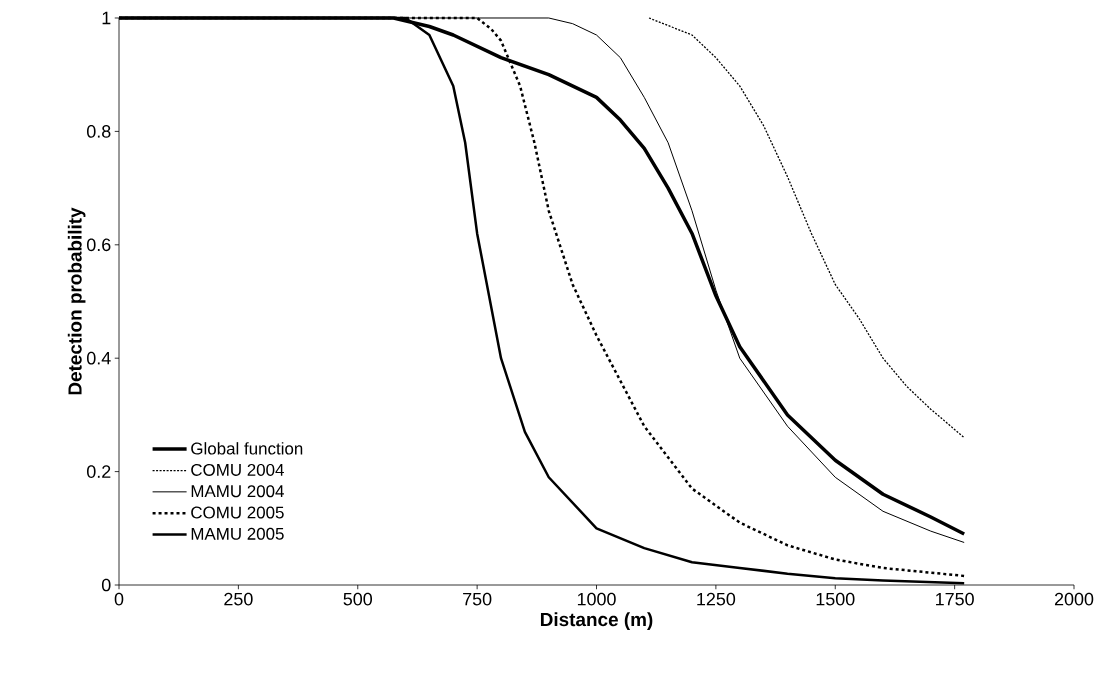 This screenshot has height=700, width=1099. What do you see at coordinates (106, 585) in the screenshot?
I see `y-tick-label: 0` at bounding box center [106, 585].